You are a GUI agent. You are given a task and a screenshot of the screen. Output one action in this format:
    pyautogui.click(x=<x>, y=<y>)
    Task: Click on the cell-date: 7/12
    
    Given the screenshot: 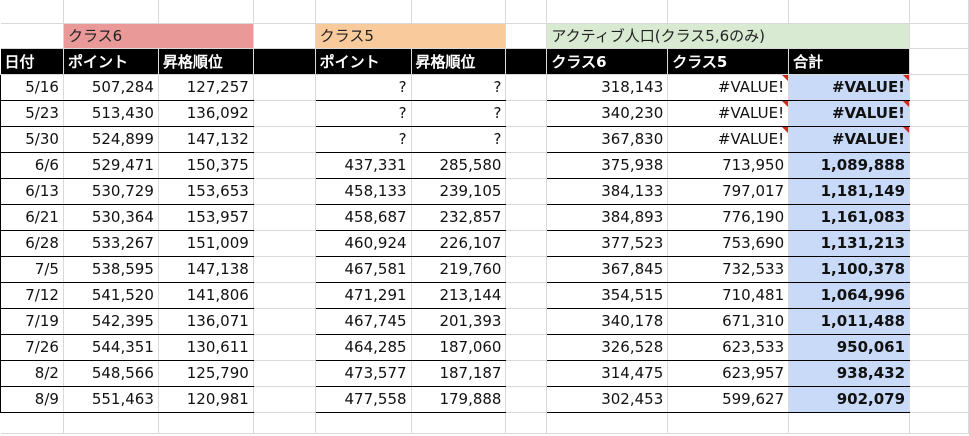 What is the action you would take?
    pyautogui.click(x=32, y=295)
    